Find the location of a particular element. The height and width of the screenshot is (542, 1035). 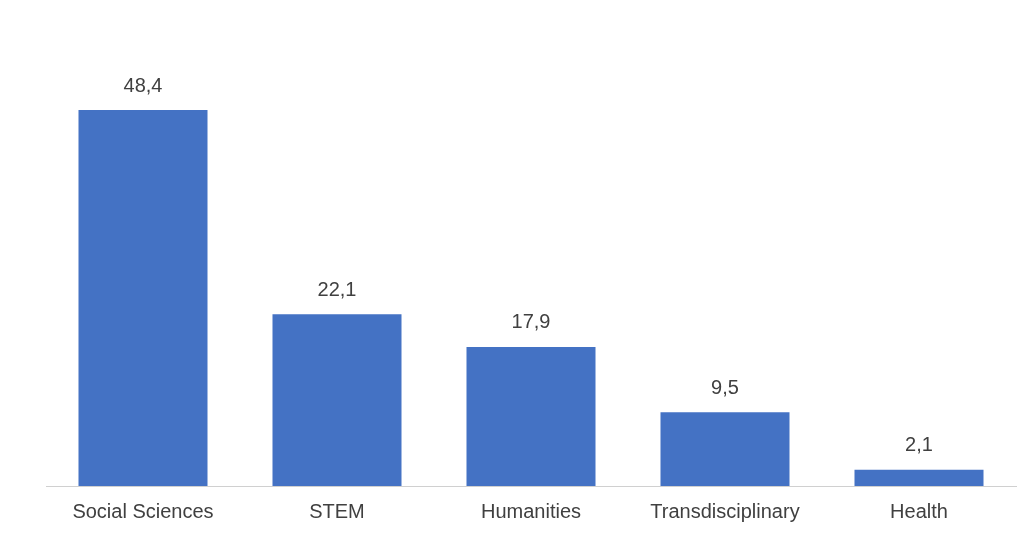

data-label: 22,1 is located at coordinates (337, 288).